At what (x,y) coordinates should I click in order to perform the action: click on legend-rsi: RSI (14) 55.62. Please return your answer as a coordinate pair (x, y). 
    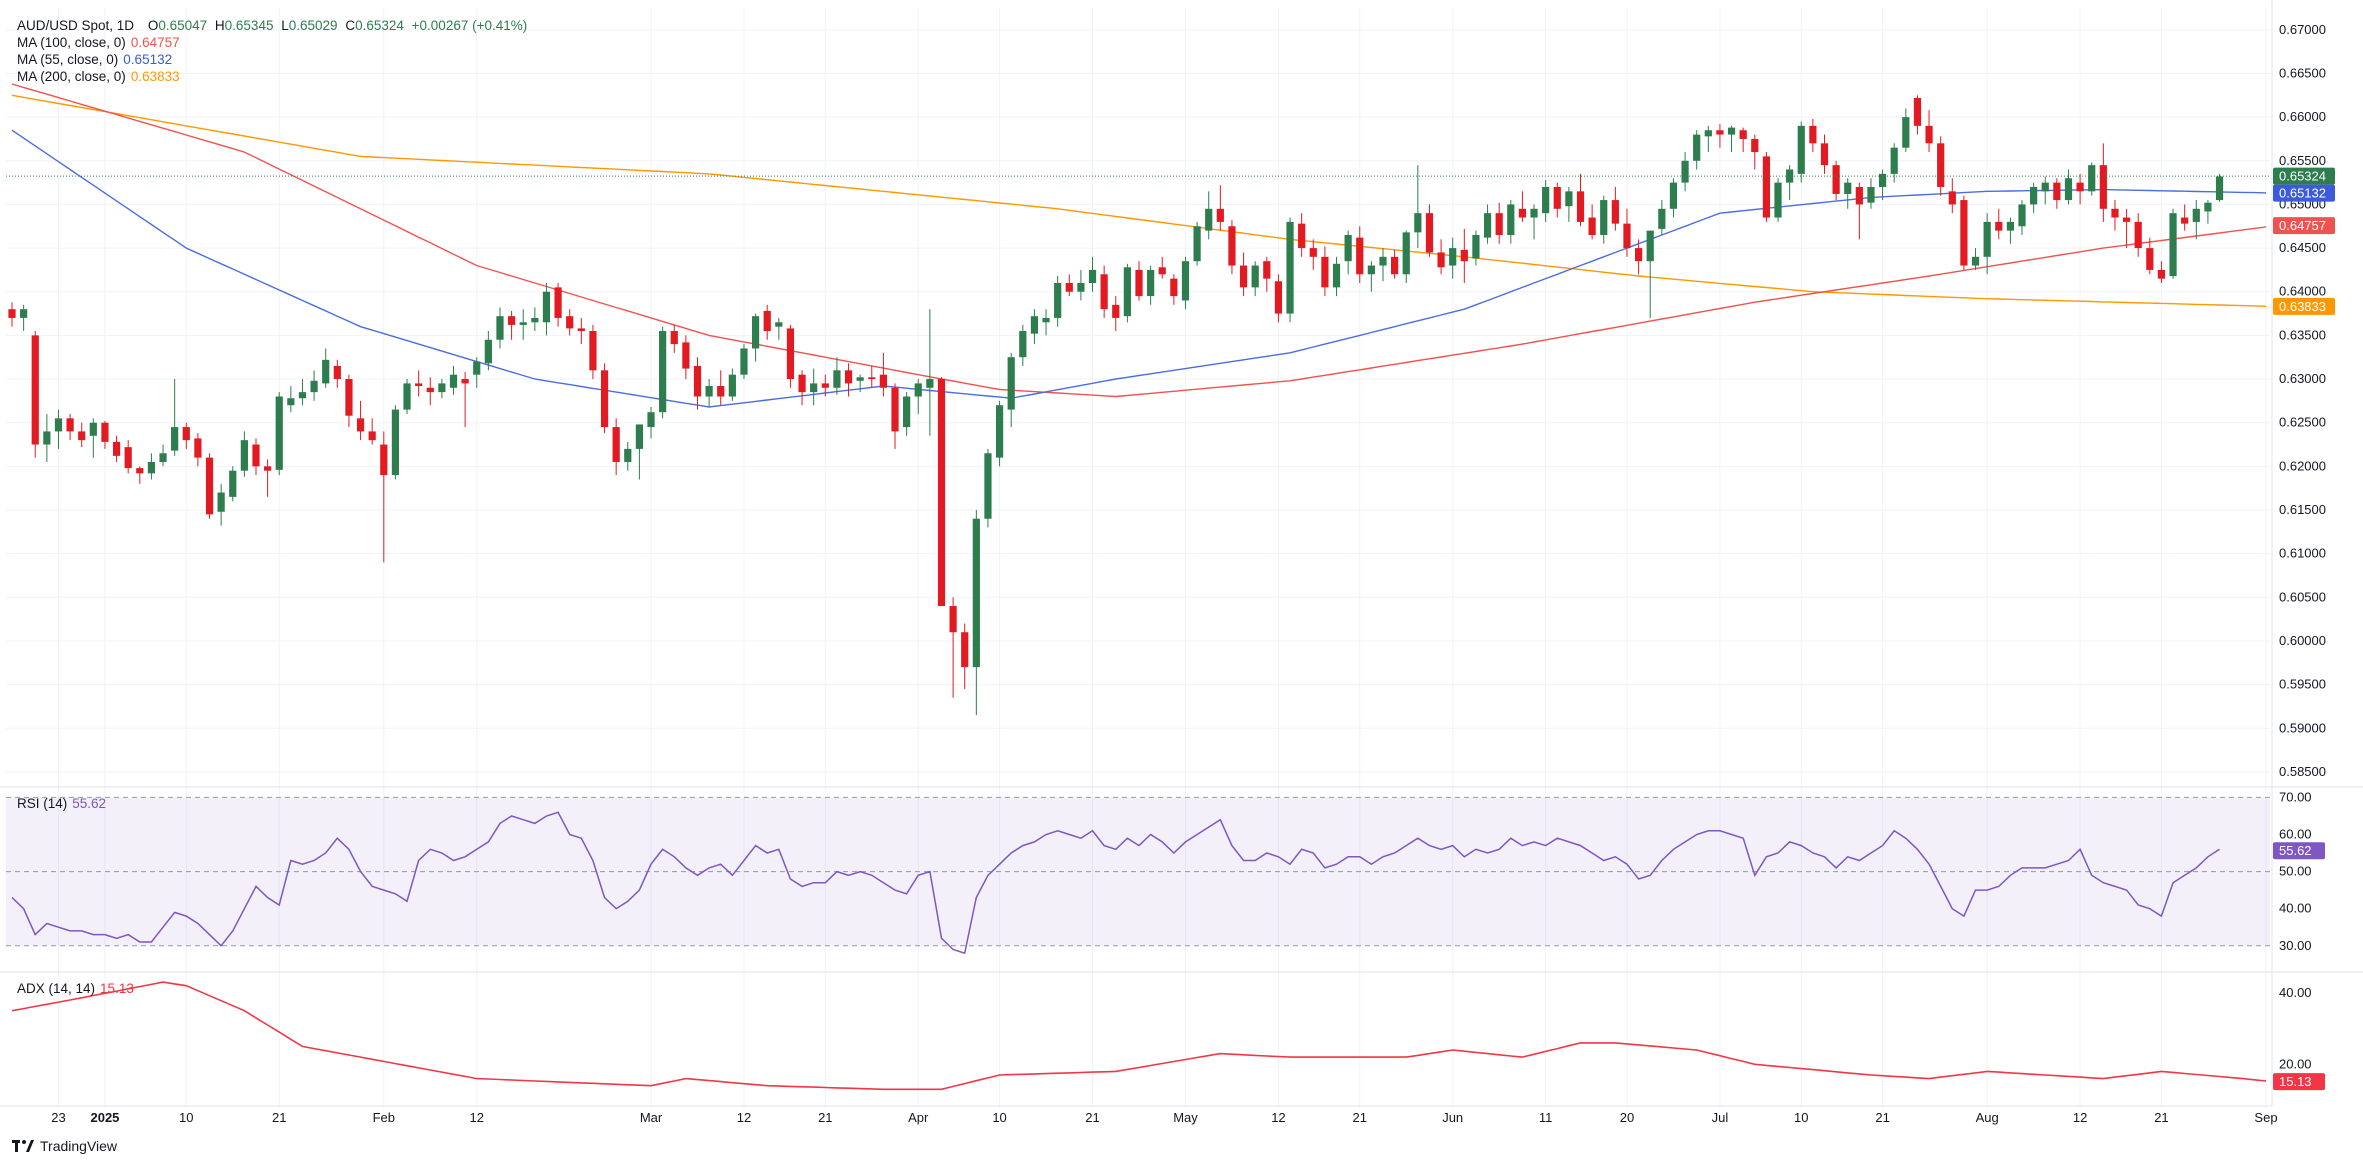
    Looking at the image, I should click on (61, 803).